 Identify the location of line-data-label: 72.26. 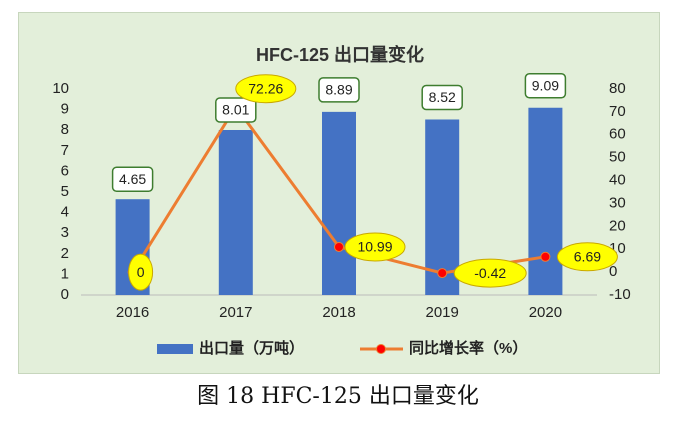
(265, 88).